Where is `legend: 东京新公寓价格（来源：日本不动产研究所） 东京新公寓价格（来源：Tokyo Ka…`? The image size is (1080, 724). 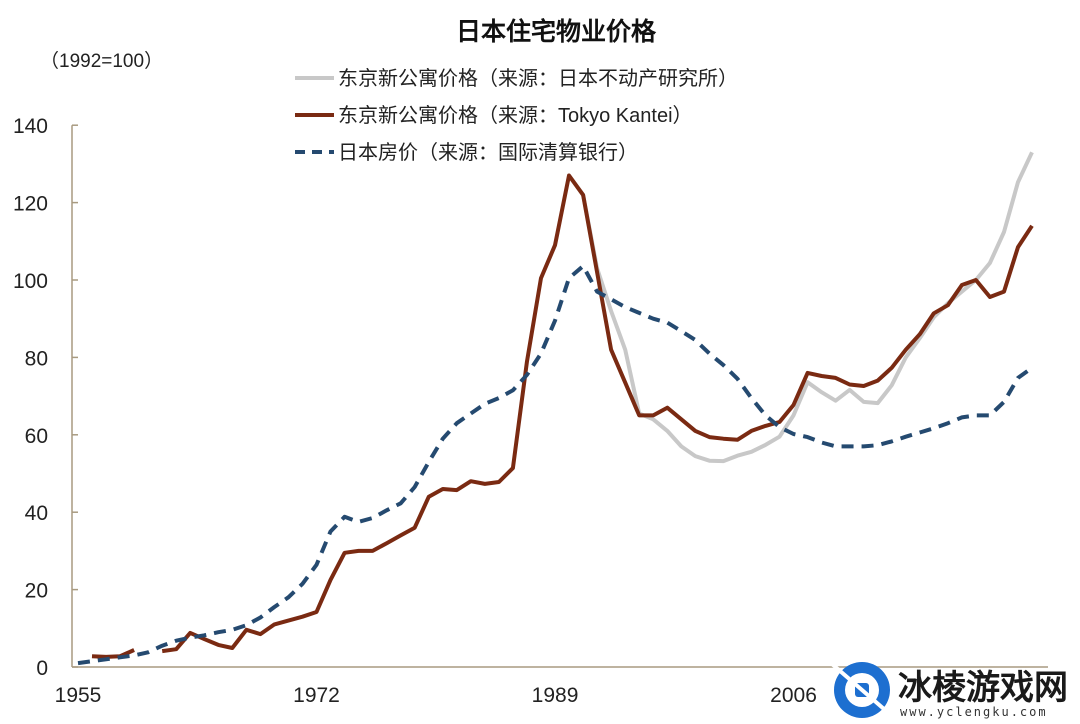
legend: 东京新公寓价格（来源：日本不动产研究所） 东京新公寓价格（来源：Tokyo Ka… is located at coordinates (516, 115).